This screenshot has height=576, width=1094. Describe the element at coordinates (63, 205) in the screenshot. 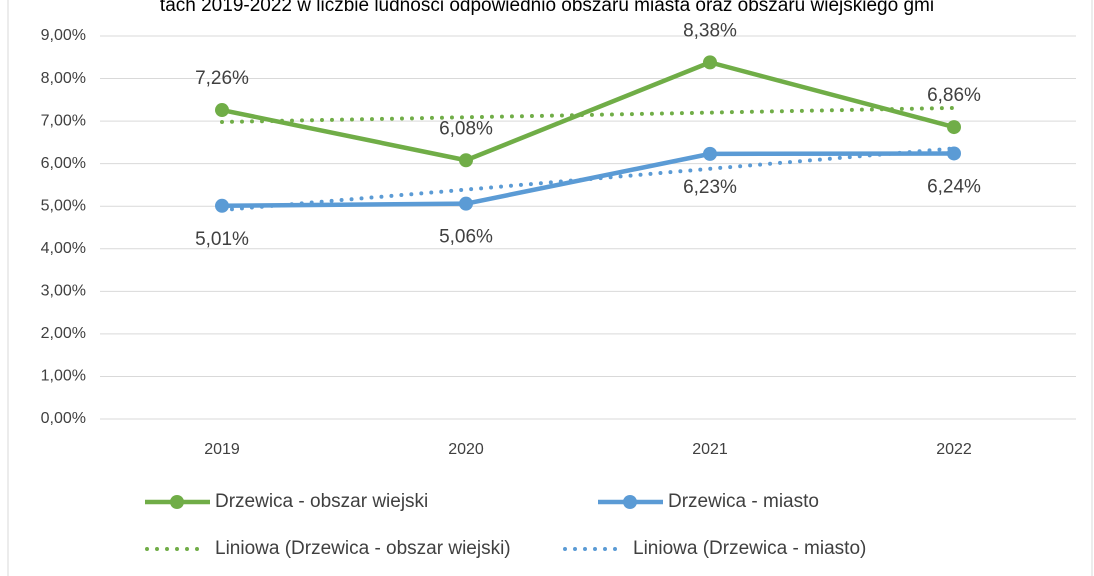

I see `y-tick-label: 5,00%` at that location.